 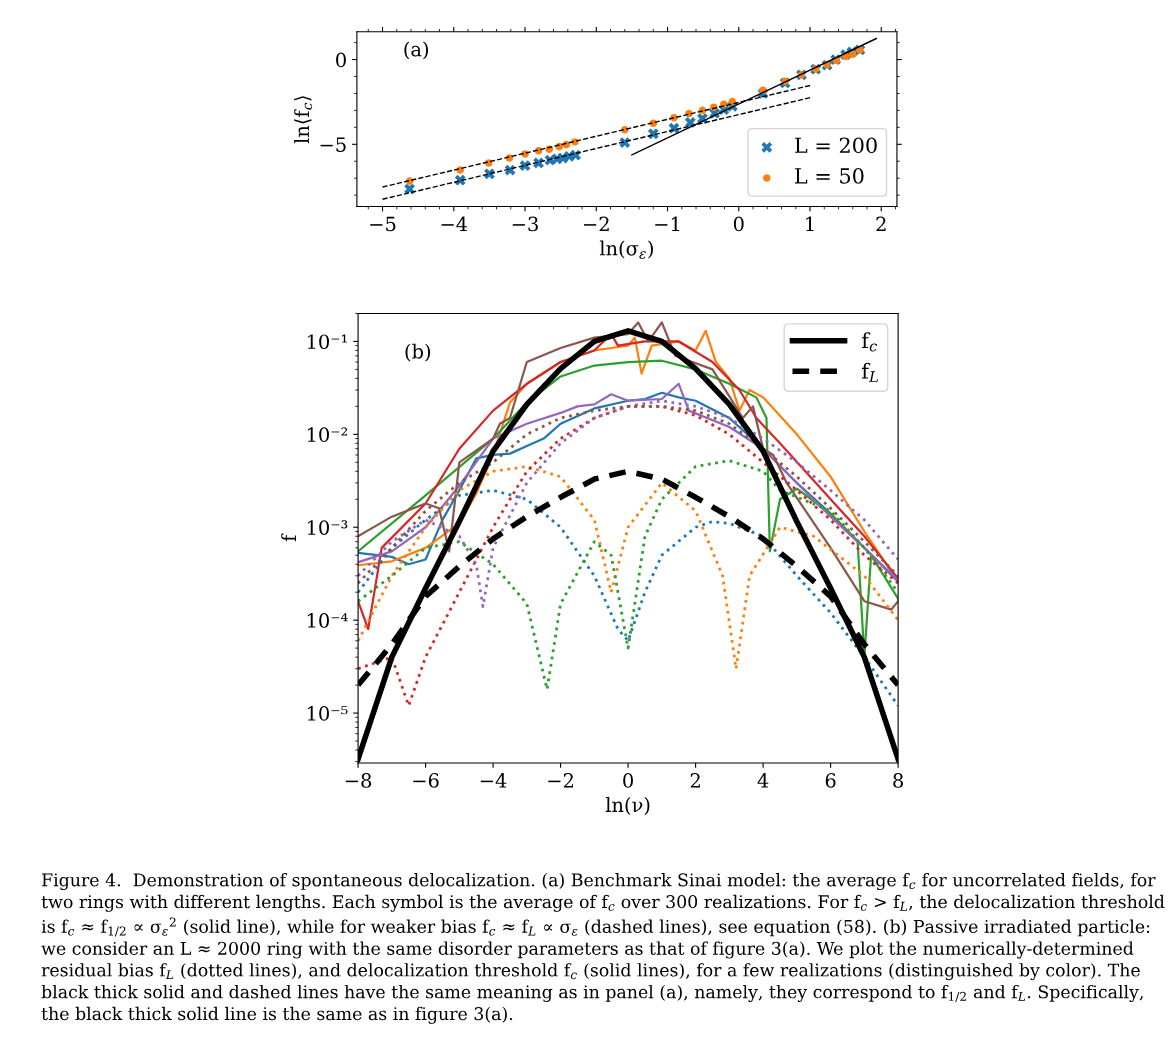 What do you see at coordinates (830, 780) in the screenshot?
I see `x-tick-label: 6` at bounding box center [830, 780].